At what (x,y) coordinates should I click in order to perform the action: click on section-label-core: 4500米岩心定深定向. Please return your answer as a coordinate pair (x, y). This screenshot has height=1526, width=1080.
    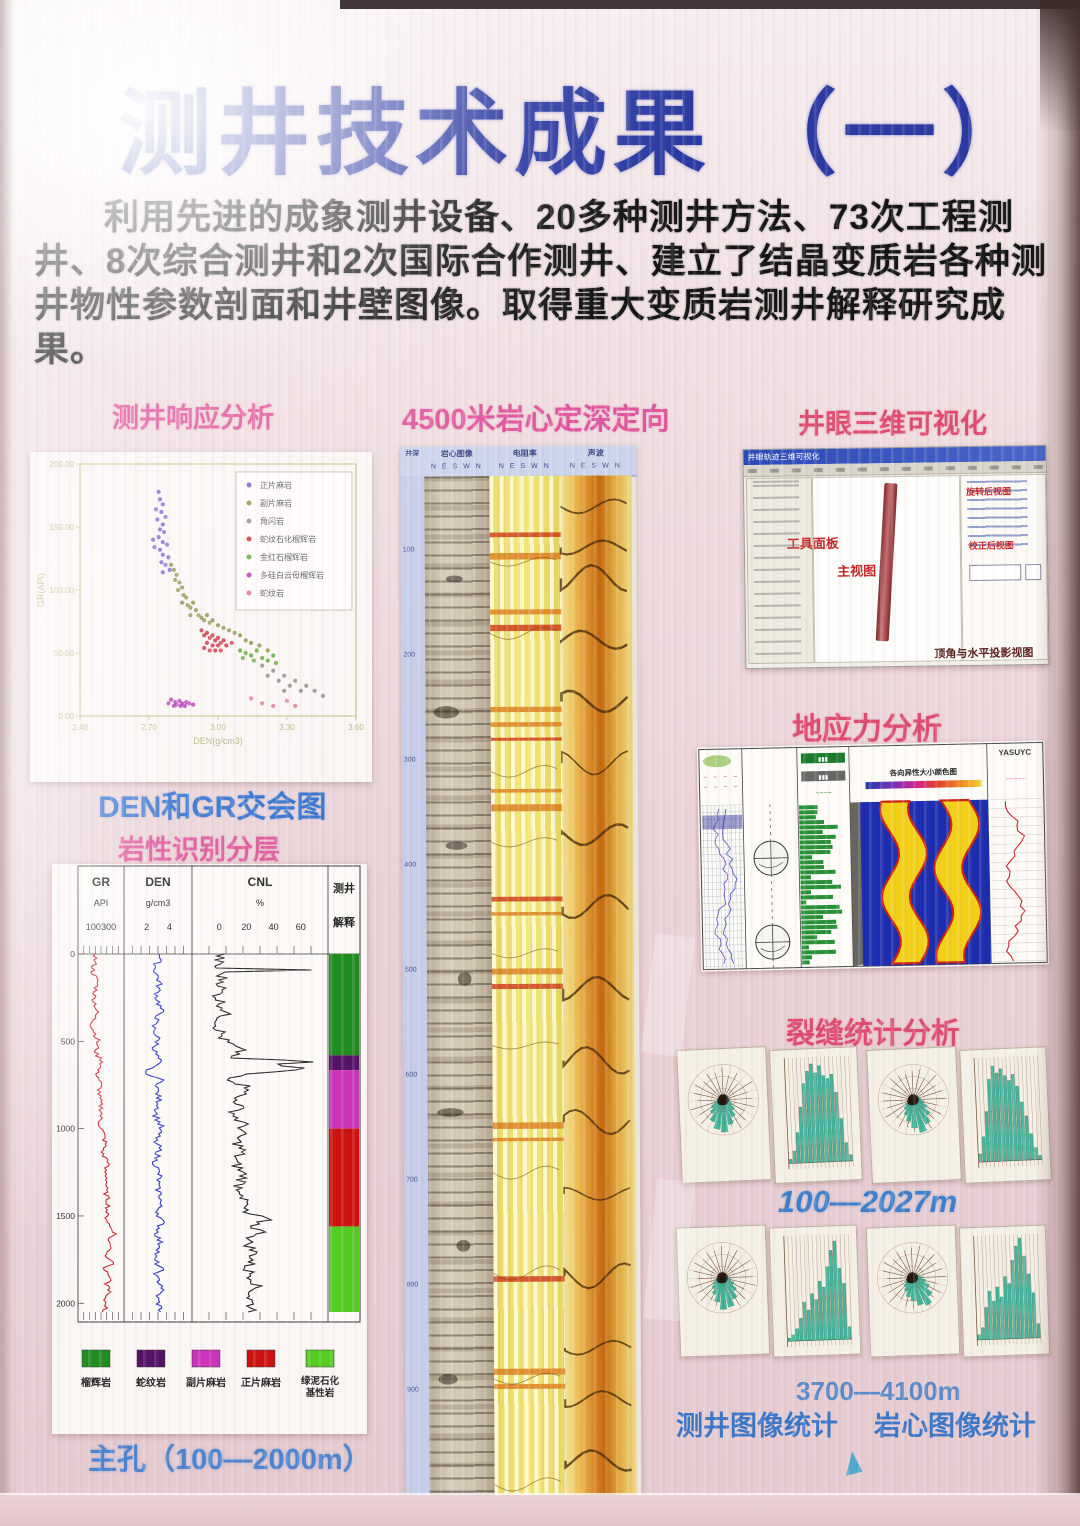
    Looking at the image, I should click on (536, 420).